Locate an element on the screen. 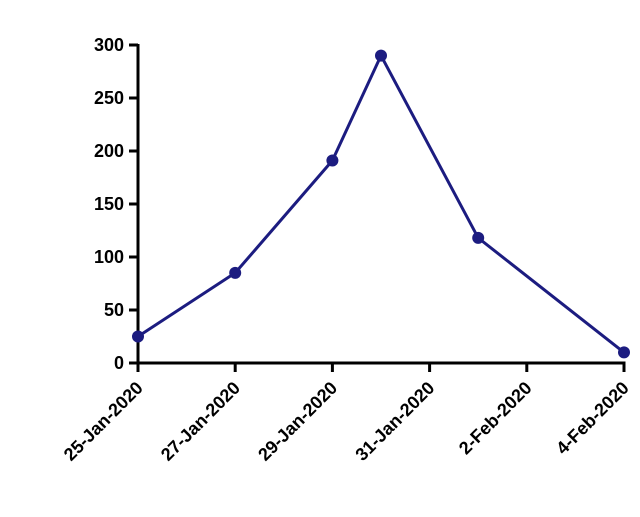 The width and height of the screenshot is (640, 517). y-tick-label: 250 is located at coordinates (109, 98).